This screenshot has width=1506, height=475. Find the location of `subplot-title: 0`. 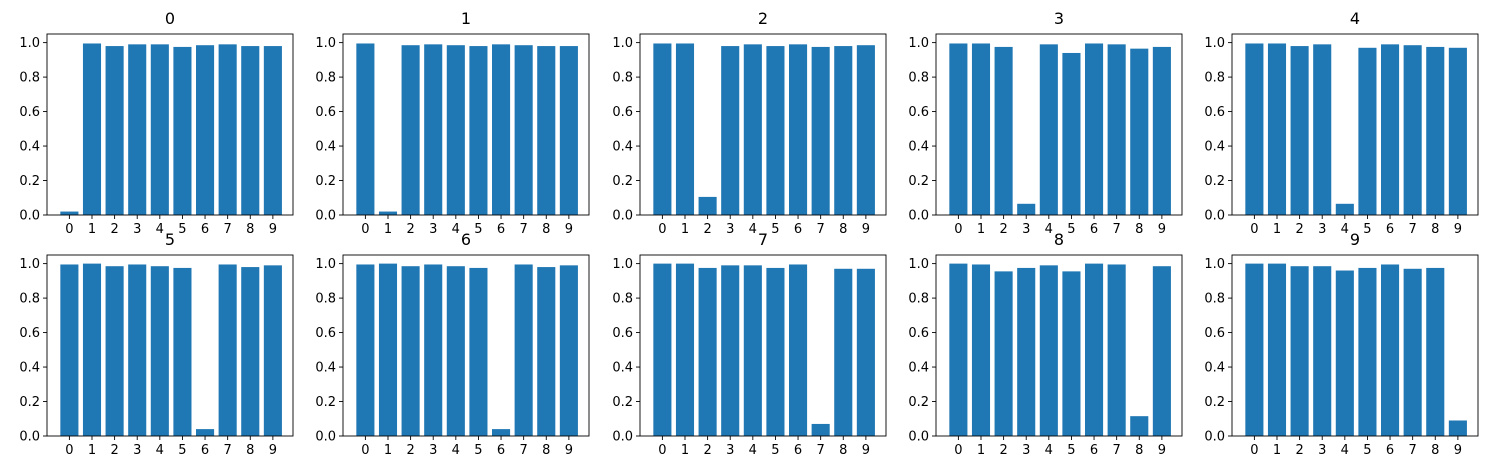

subplot-title: 0 is located at coordinates (170, 18).